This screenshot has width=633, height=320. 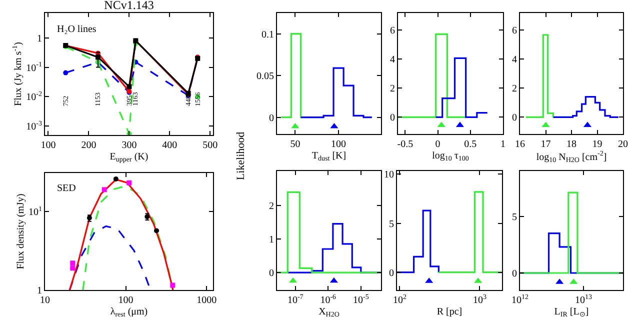 I want to click on y-tick-label: 10$^{-2}$, so click(x=34, y=97).